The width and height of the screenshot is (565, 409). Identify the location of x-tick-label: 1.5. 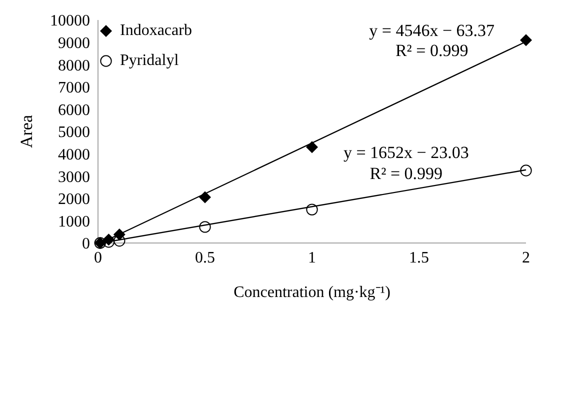
(419, 257).